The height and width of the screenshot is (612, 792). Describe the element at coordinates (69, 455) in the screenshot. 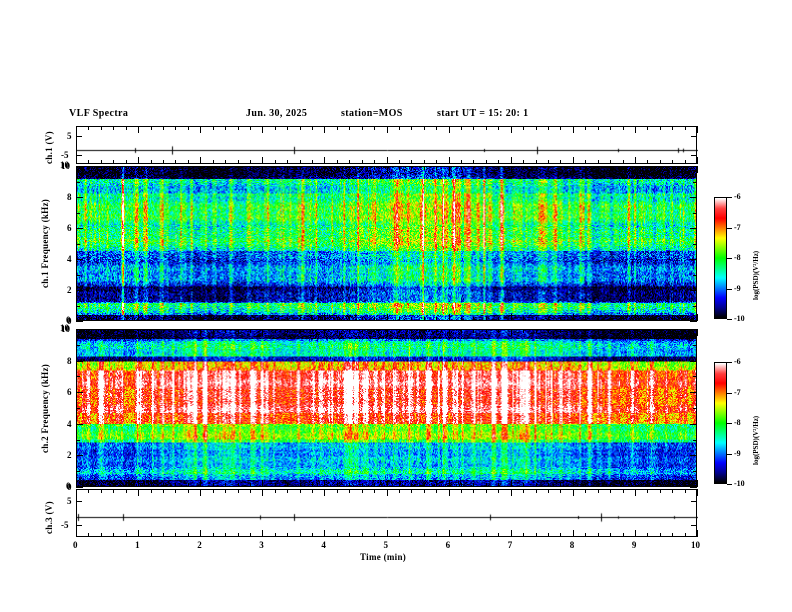

I see `y-tick-label: 2` at that location.